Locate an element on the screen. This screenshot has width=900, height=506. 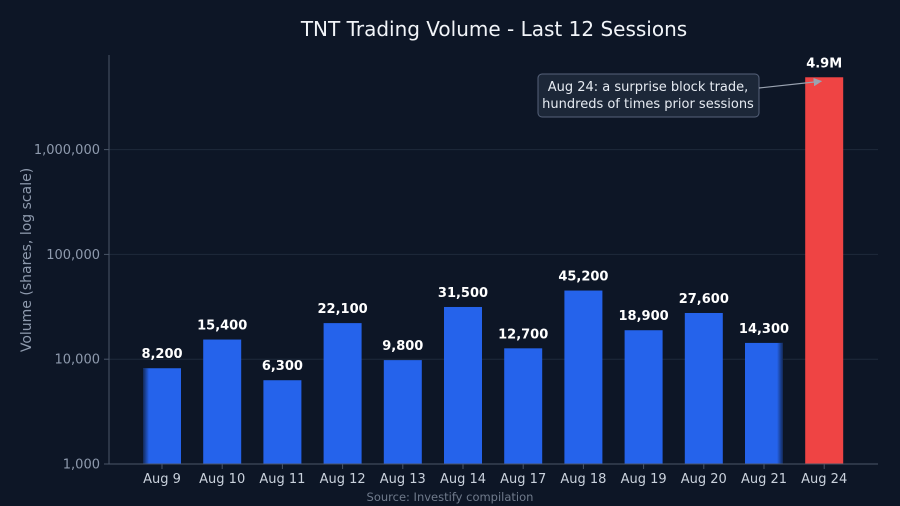
annotation-line-2: hundreds of times prior sessions is located at coordinates (648, 104).